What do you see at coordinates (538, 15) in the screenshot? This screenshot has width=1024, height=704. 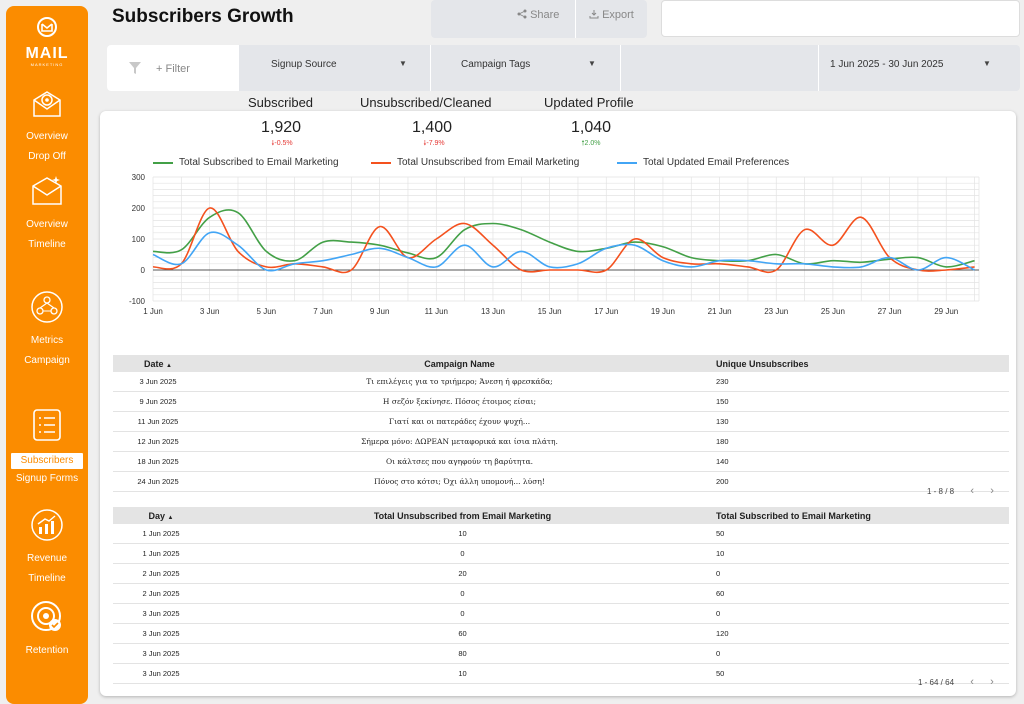 I see `share-button: Share` at bounding box center [538, 15].